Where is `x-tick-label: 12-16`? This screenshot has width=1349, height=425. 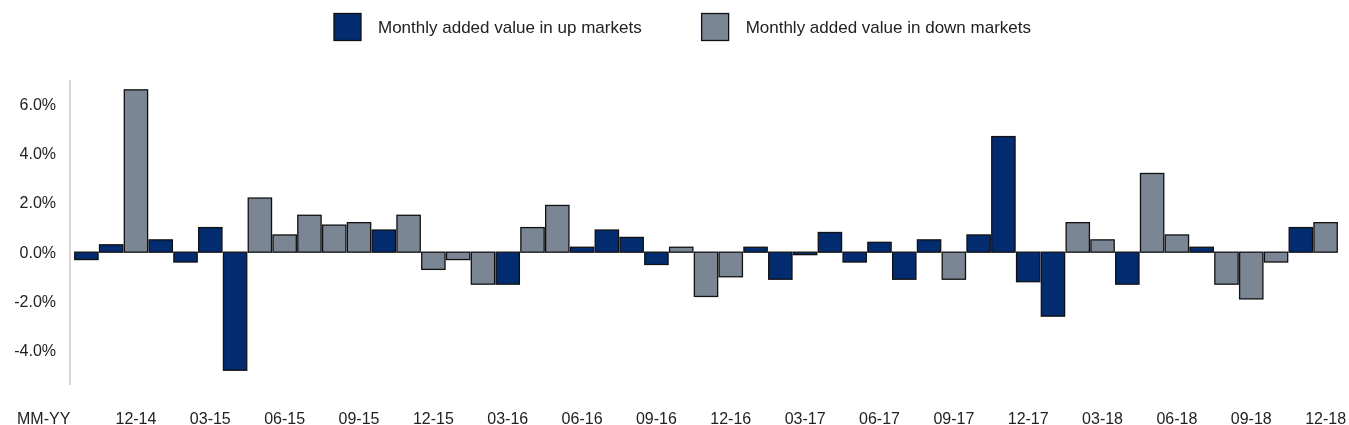
x-tick-label: 12-16 is located at coordinates (731, 417).